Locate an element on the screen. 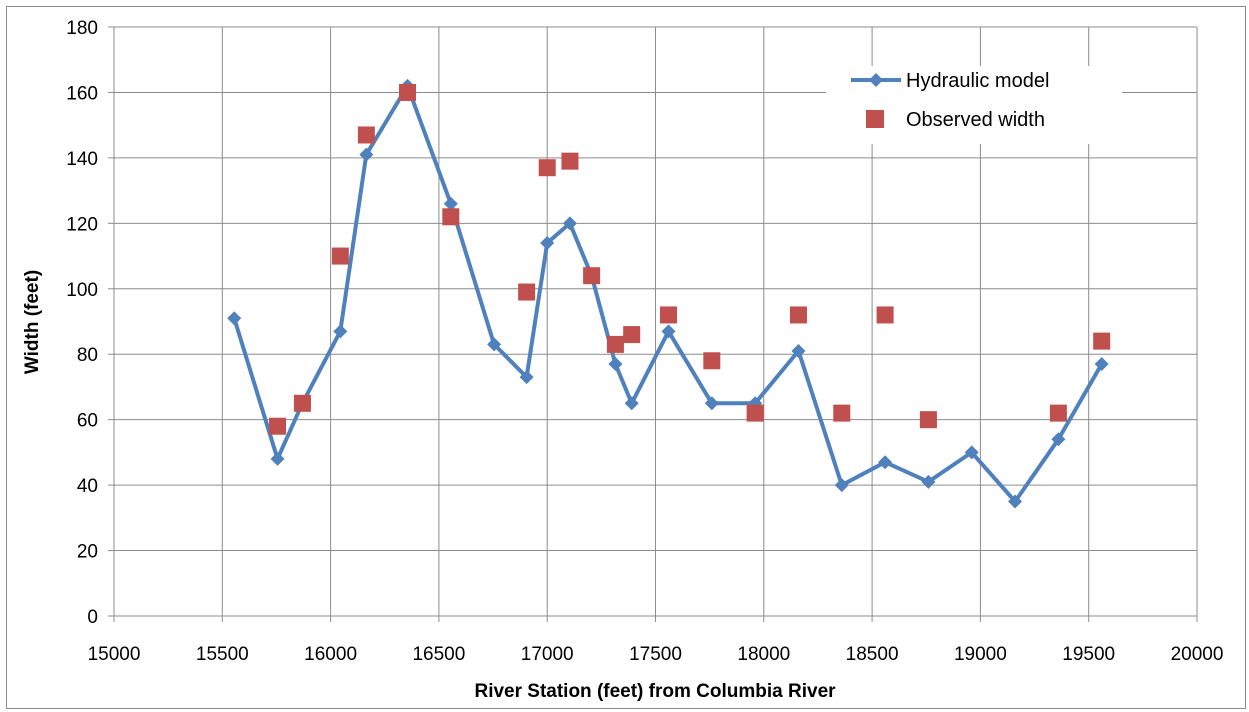 The image size is (1249, 712). y-tick-label: 140 is located at coordinates (82, 159).